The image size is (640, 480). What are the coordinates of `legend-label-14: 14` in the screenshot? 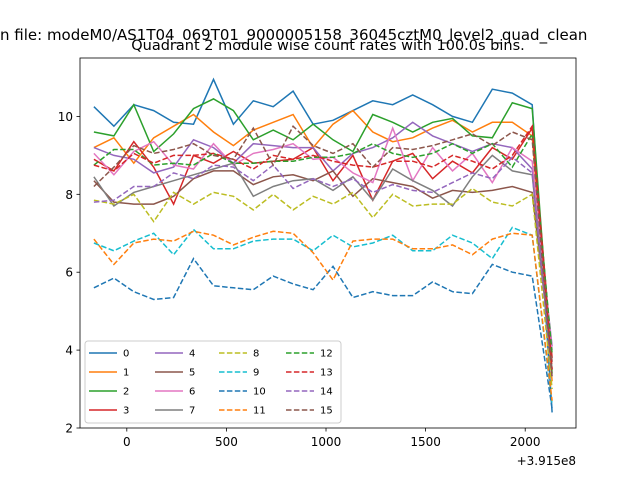 It's located at (326, 392).